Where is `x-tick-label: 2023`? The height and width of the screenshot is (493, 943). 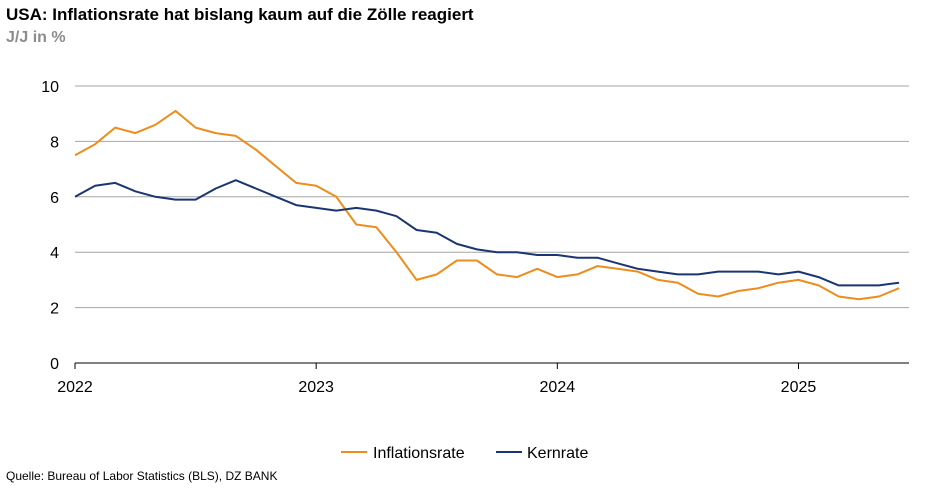 x-tick-label: 2023 is located at coordinates (316, 387).